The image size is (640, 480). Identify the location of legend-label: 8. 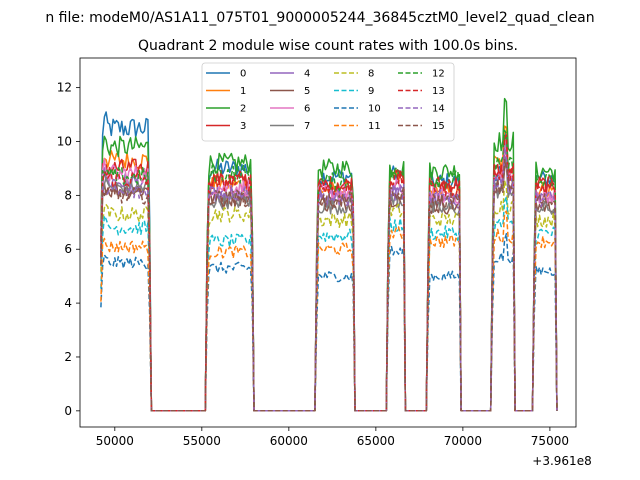
(371, 74).